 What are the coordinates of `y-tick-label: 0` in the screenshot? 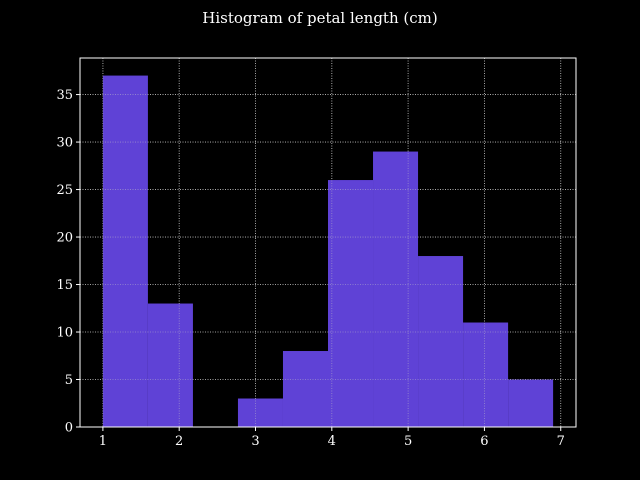 It's located at (69, 428).